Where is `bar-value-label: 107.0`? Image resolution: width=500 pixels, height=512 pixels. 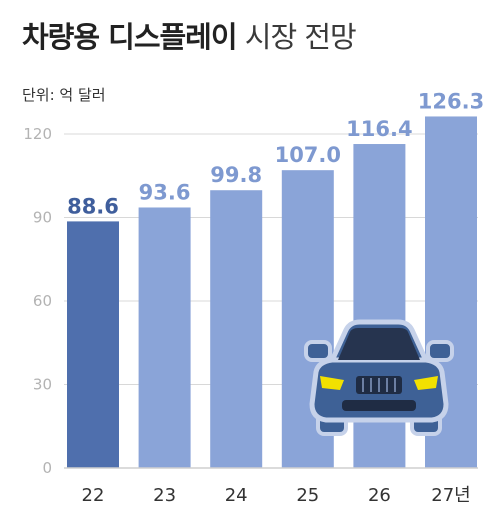
bar-value-label: 107.0 is located at coordinates (308, 155).